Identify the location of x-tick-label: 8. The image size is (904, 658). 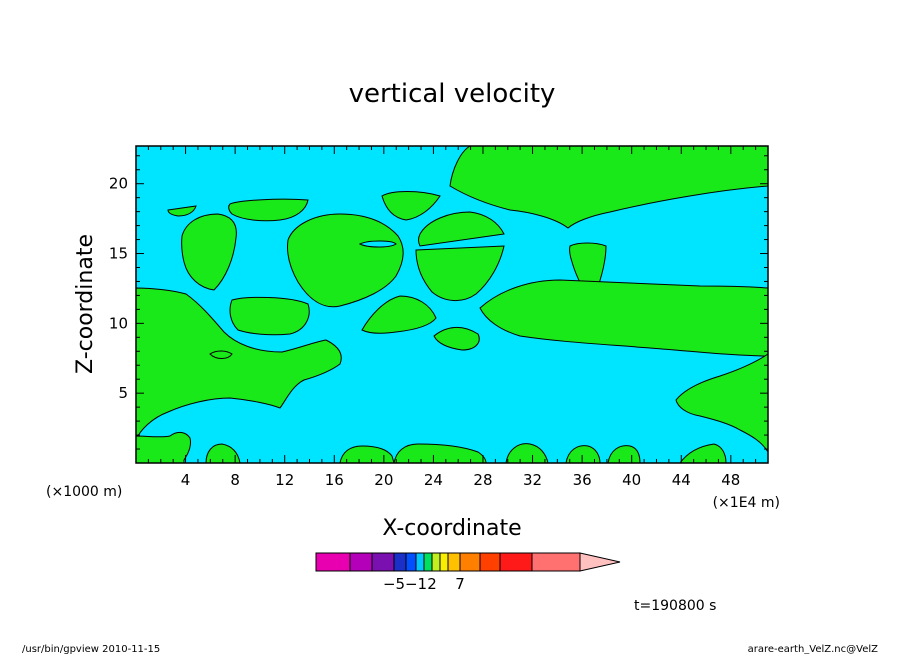
(235, 480).